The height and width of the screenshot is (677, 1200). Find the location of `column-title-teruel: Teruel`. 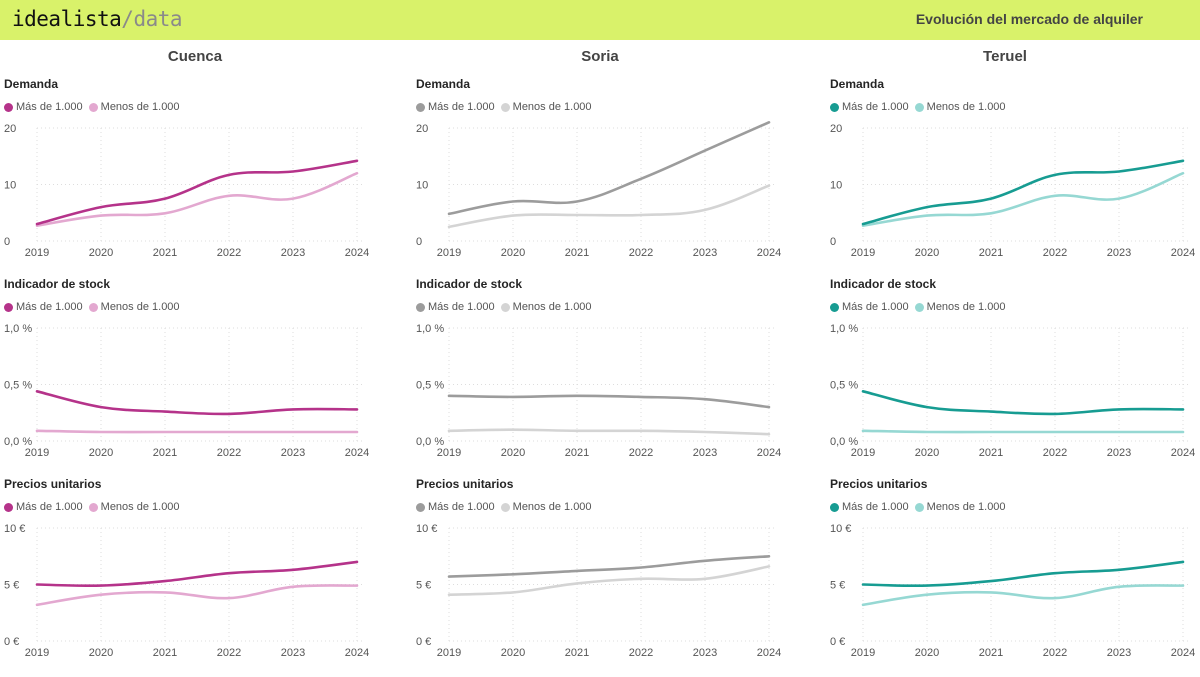

column-title-teruel: Teruel is located at coordinates (1005, 56).